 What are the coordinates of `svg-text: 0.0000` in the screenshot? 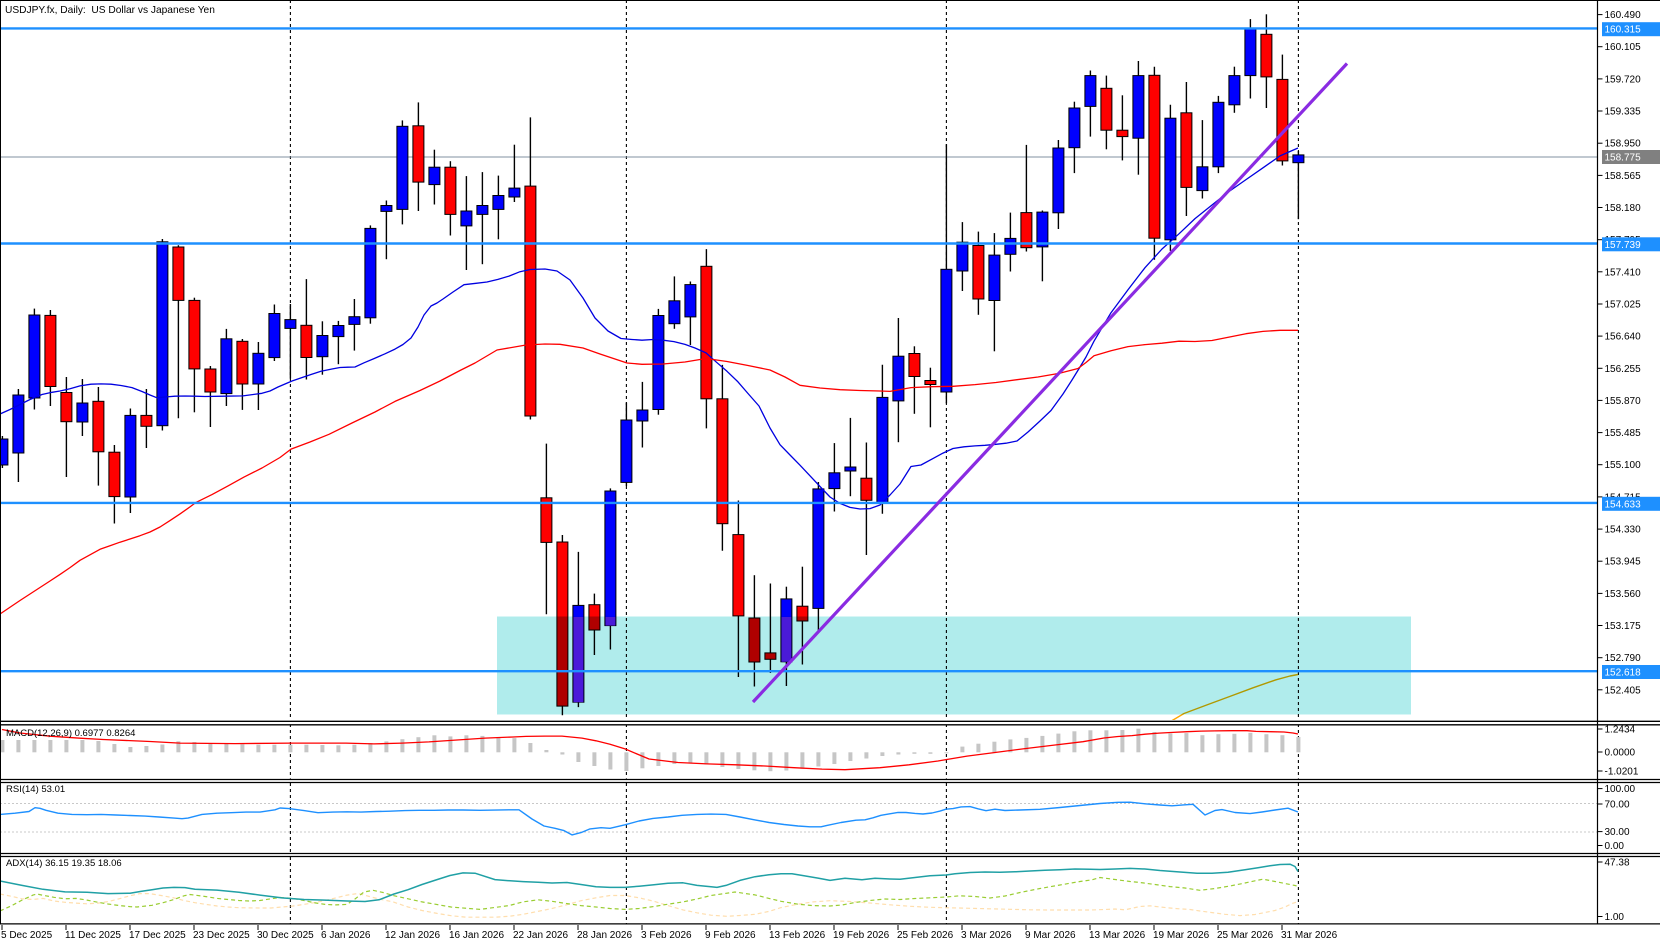 It's located at (1620, 753).